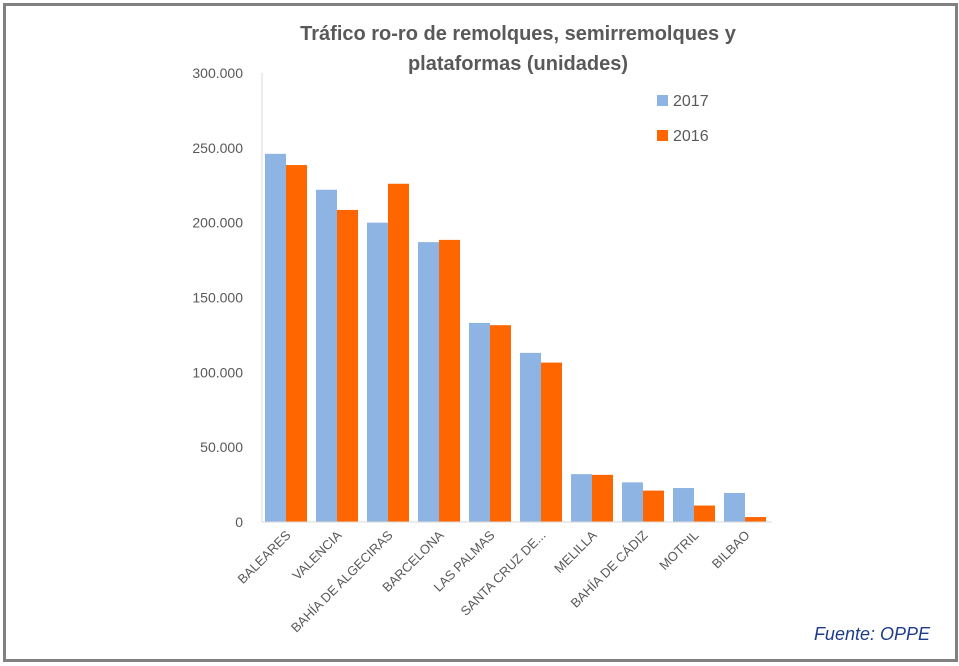 The width and height of the screenshot is (959, 666). What do you see at coordinates (575, 551) in the screenshot?
I see `x-tick-label: MELILLA` at bounding box center [575, 551].